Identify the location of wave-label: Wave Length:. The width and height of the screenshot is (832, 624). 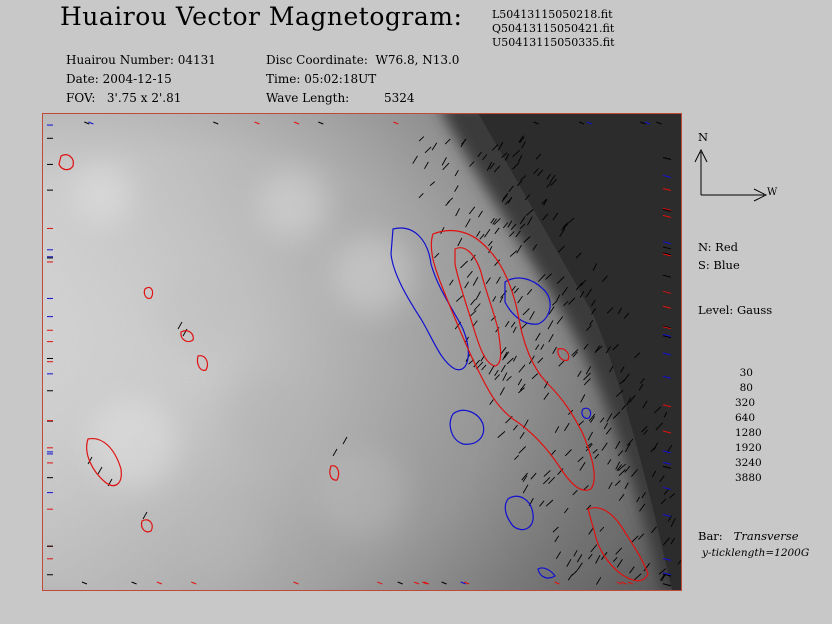
(308, 98).